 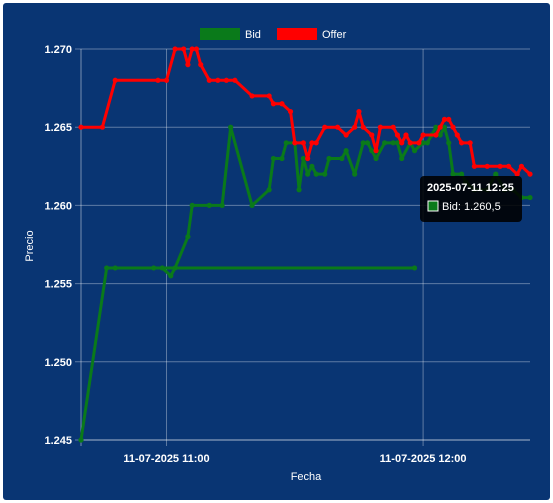 I want to click on legend-swatch-bid, so click(x=220, y=34).